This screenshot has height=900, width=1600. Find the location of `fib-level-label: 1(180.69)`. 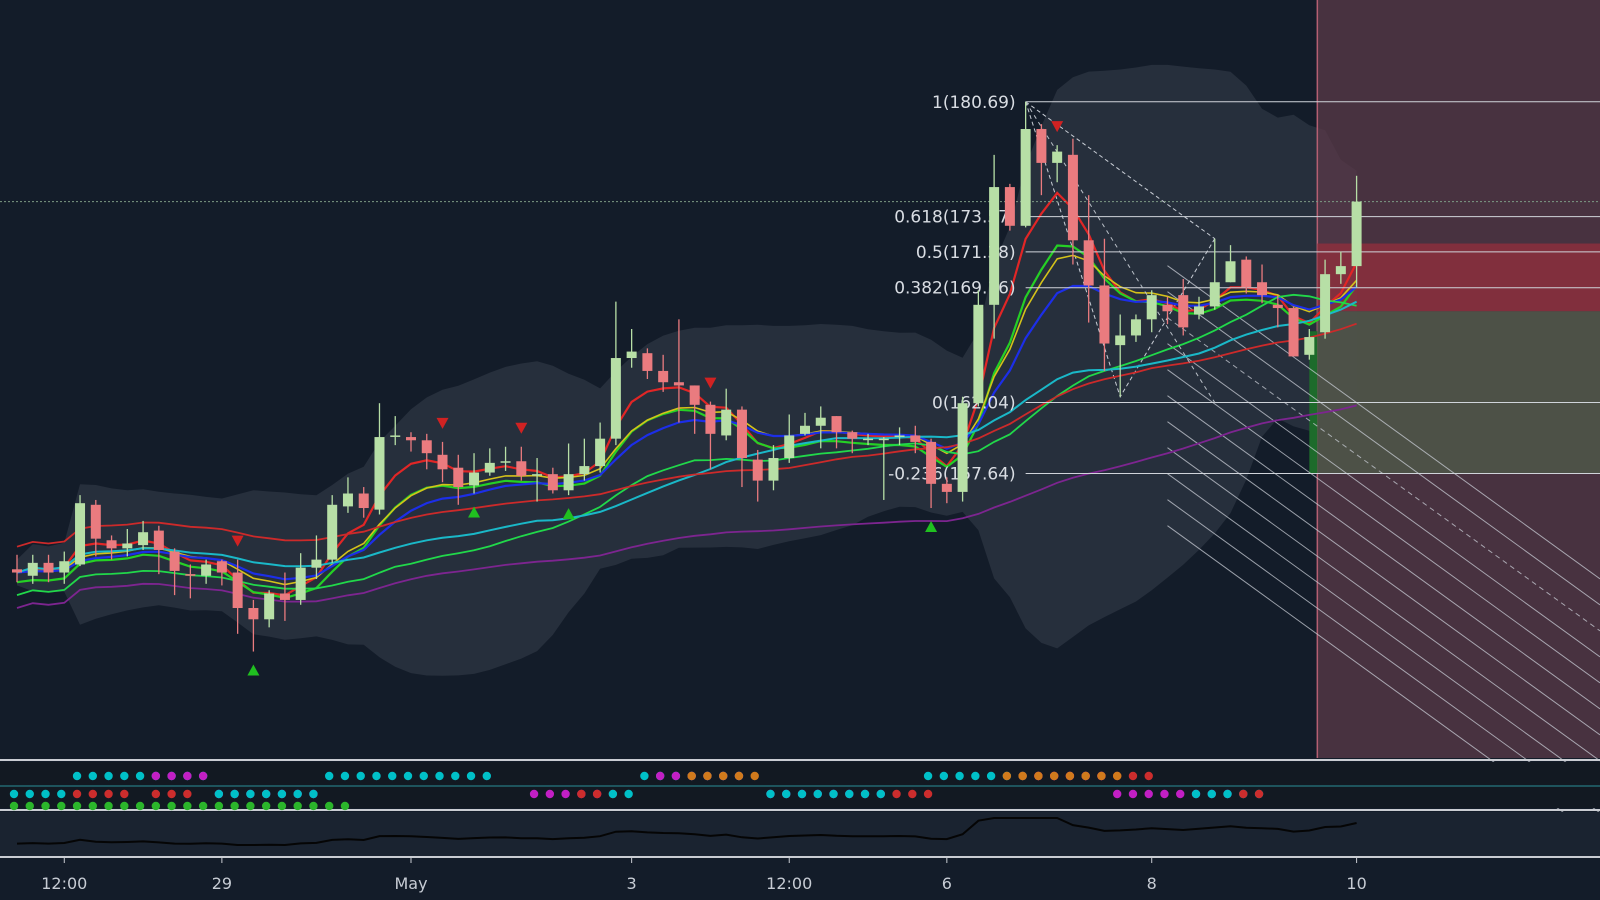

fib-level-label: 1(180.69) is located at coordinates (974, 103).